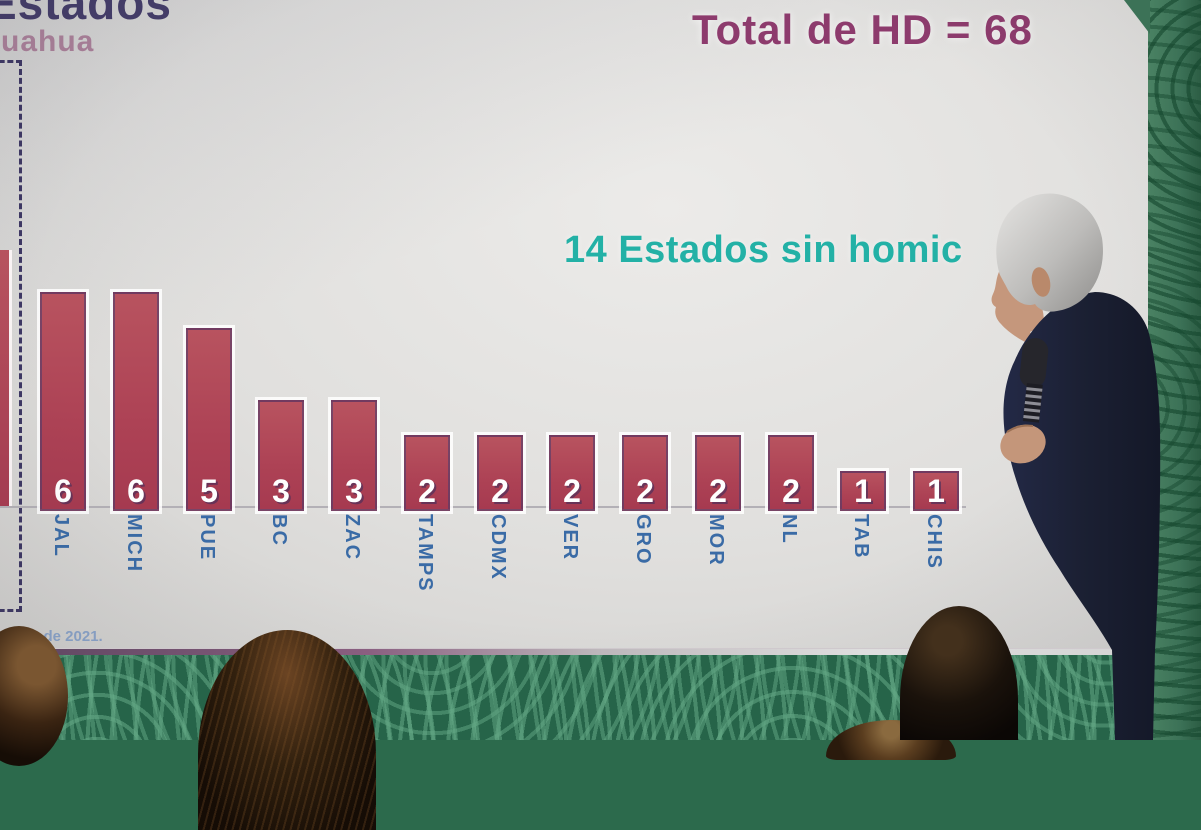 The image size is (1201, 830). Describe the element at coordinates (1041, 282) in the screenshot. I see `presenter-ear` at that location.